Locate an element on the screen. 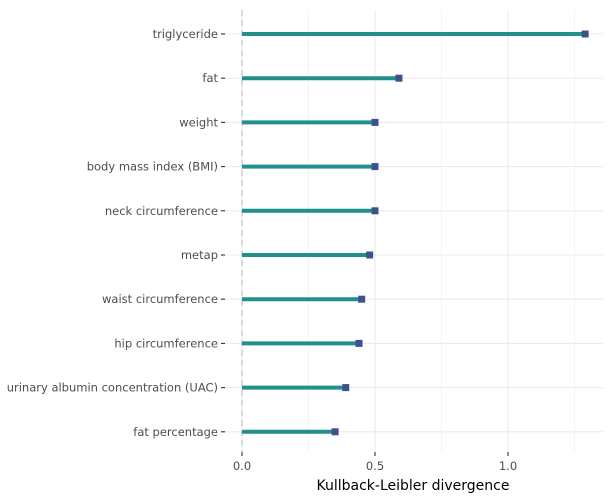 The image size is (609, 501). y-tick-label: body mass index (BMI) is located at coordinates (152, 167).